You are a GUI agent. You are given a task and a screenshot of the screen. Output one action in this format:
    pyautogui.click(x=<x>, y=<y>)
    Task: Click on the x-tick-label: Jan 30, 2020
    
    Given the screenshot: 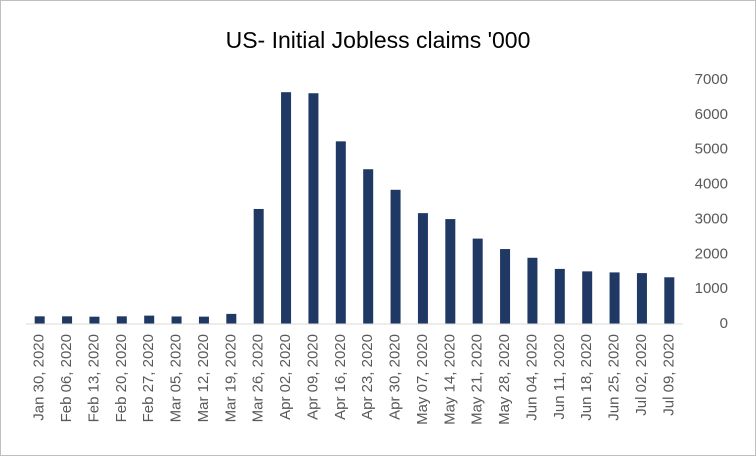 What is the action you would take?
    pyautogui.click(x=39, y=377)
    